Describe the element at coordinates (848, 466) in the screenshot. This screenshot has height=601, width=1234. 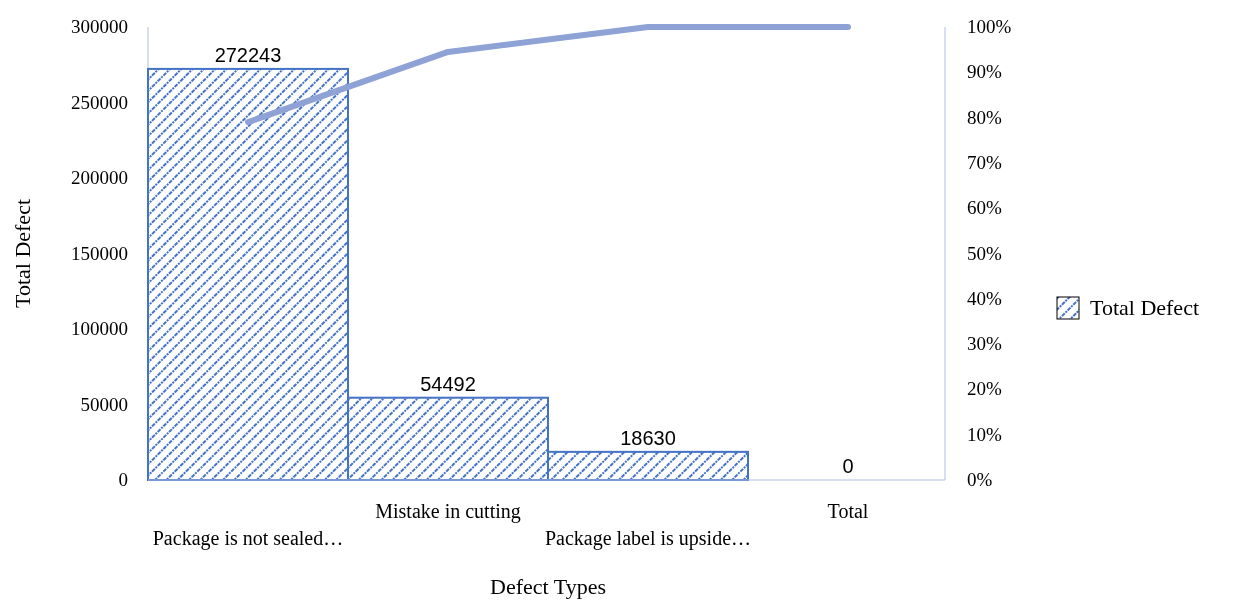
I see `data-label: 0` at that location.